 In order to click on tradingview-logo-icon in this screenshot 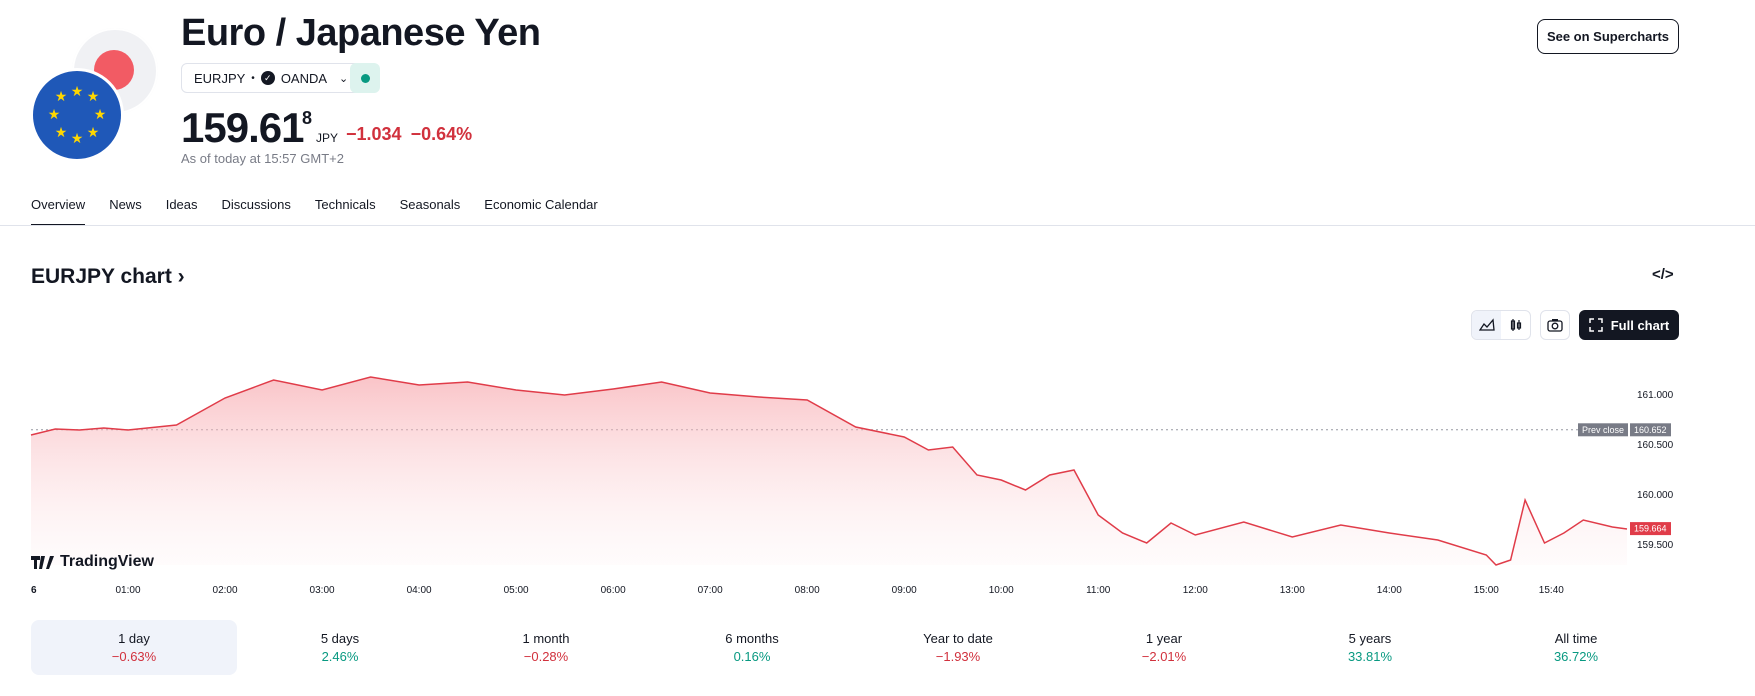, I will do `click(42, 562)`.